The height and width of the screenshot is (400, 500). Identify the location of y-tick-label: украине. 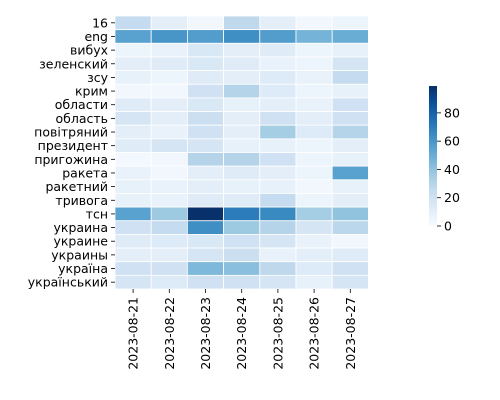
(80, 241).